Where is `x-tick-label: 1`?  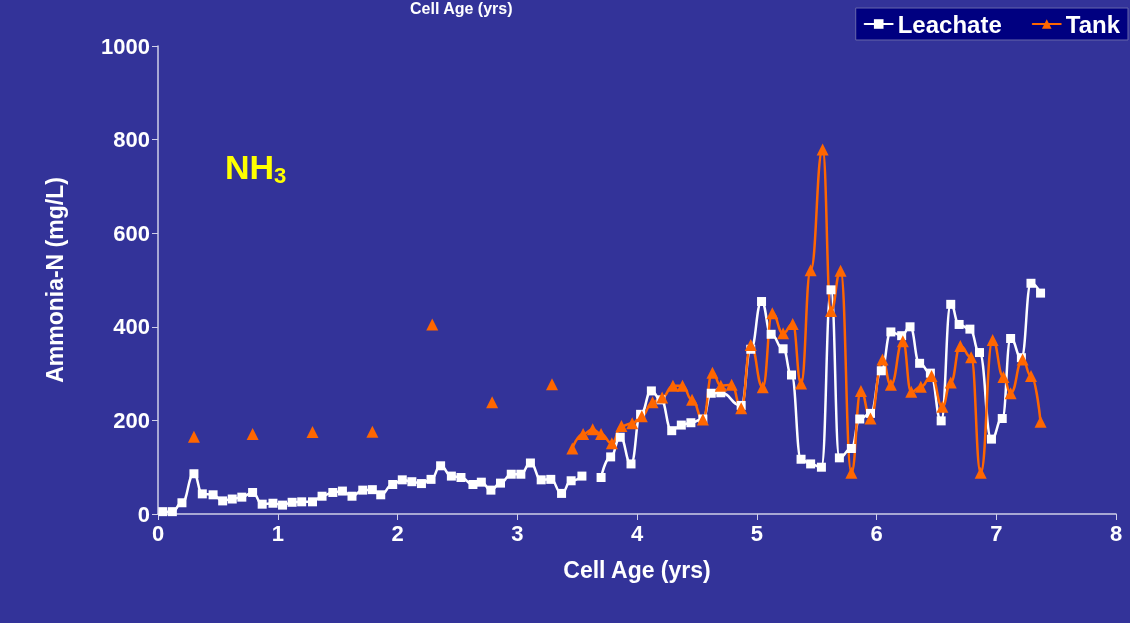 x-tick-label: 1 is located at coordinates (277, 533).